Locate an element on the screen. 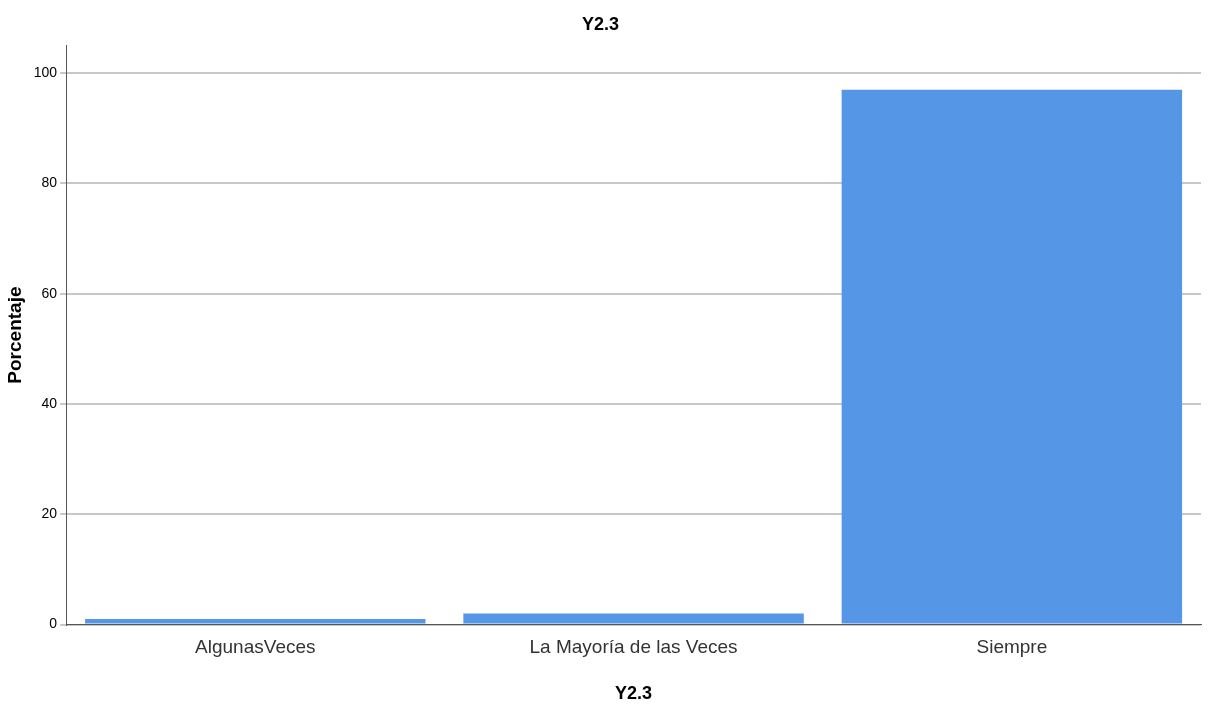 The height and width of the screenshot is (709, 1215). chart-title: Y2.3 is located at coordinates (600, 23).